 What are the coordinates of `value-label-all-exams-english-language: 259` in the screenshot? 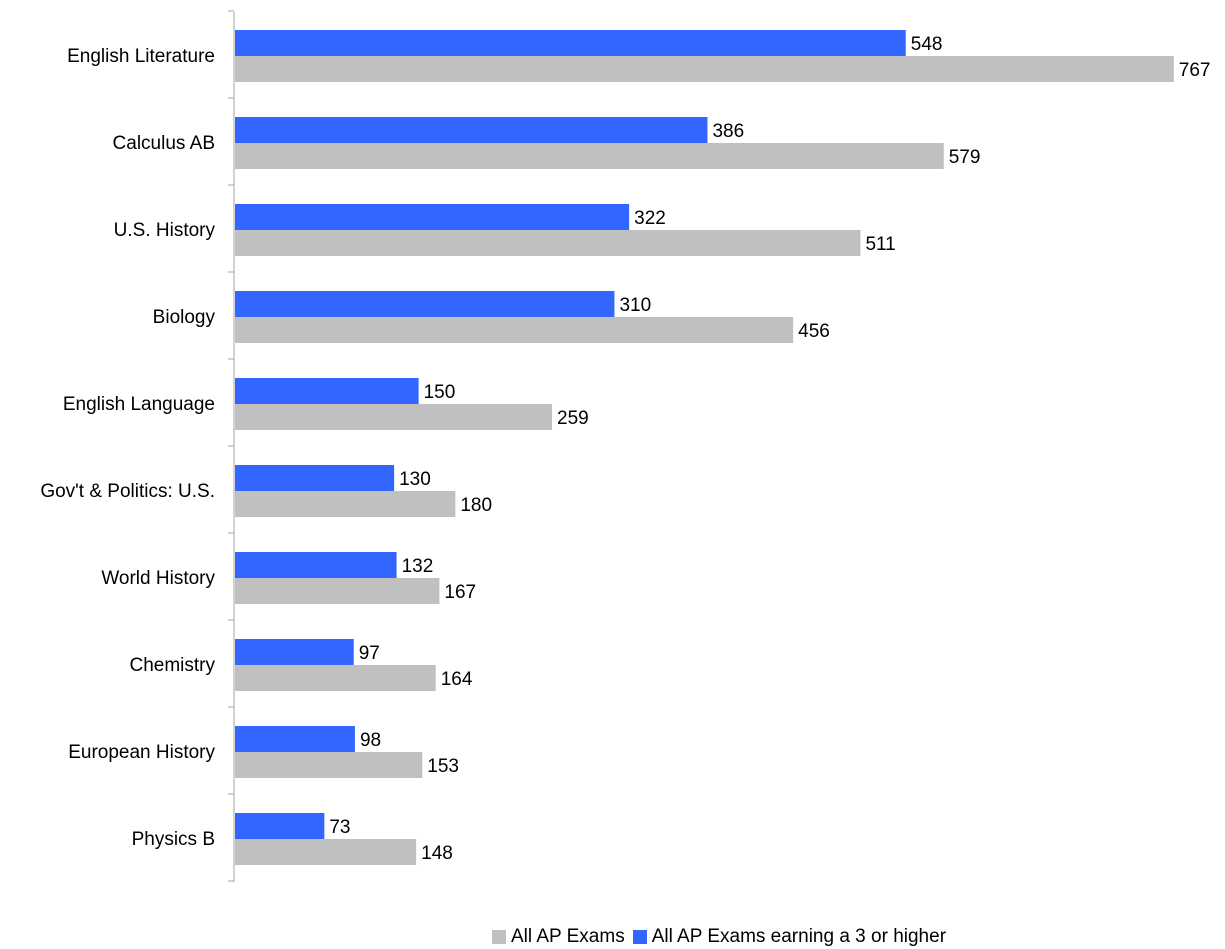 It's located at (573, 418).